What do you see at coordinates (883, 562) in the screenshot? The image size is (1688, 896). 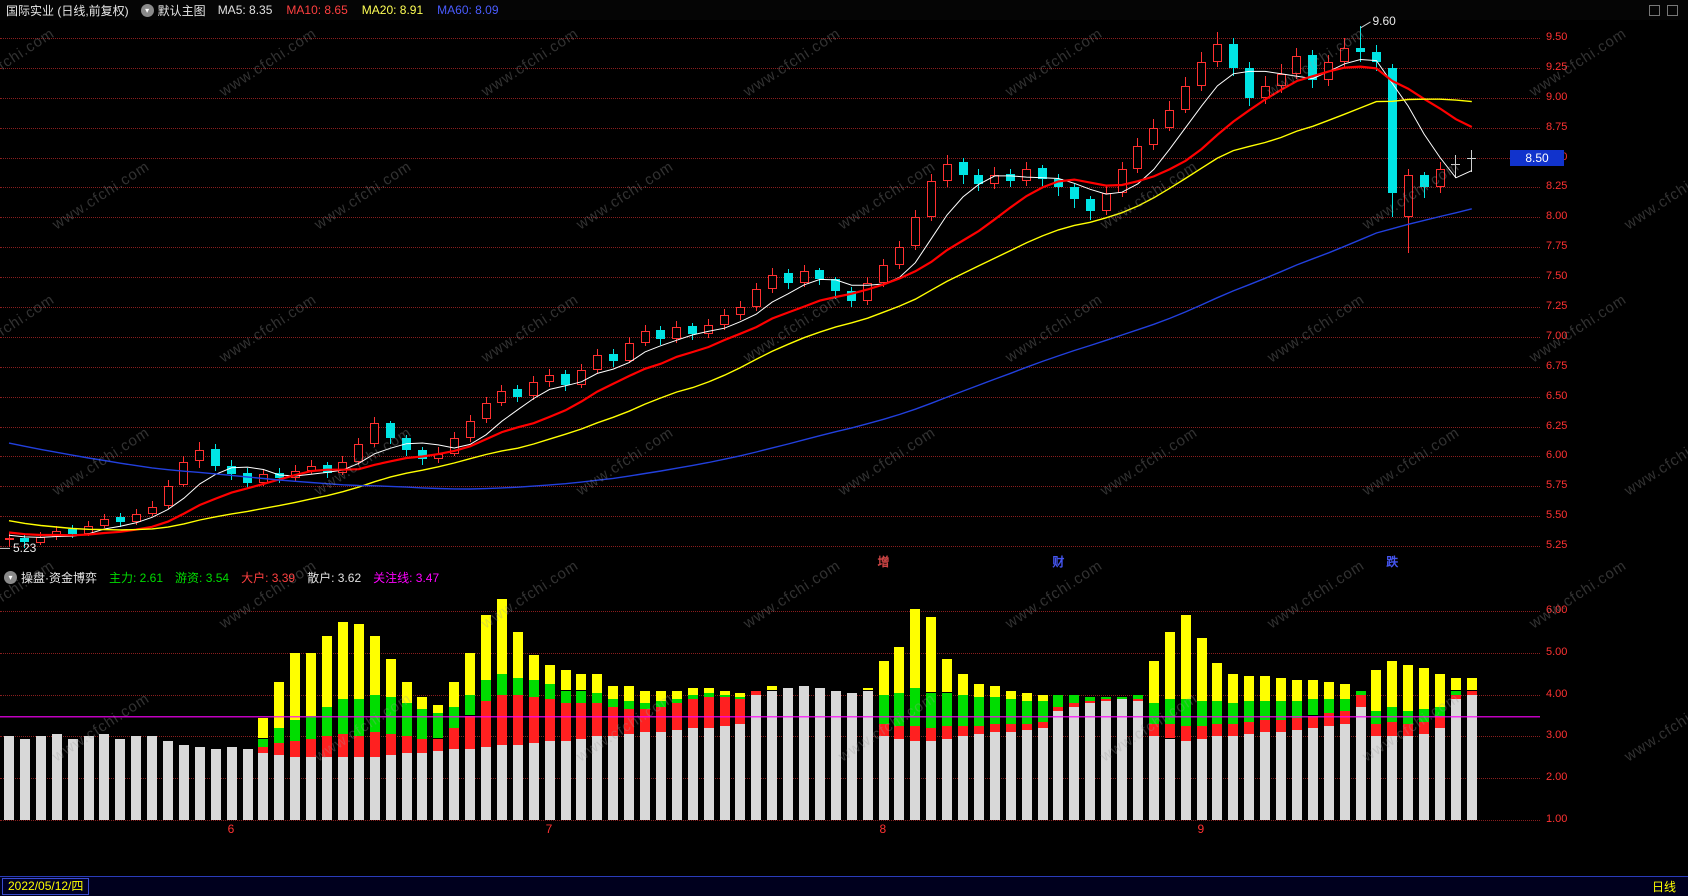 I see `event-marker: 增` at bounding box center [883, 562].